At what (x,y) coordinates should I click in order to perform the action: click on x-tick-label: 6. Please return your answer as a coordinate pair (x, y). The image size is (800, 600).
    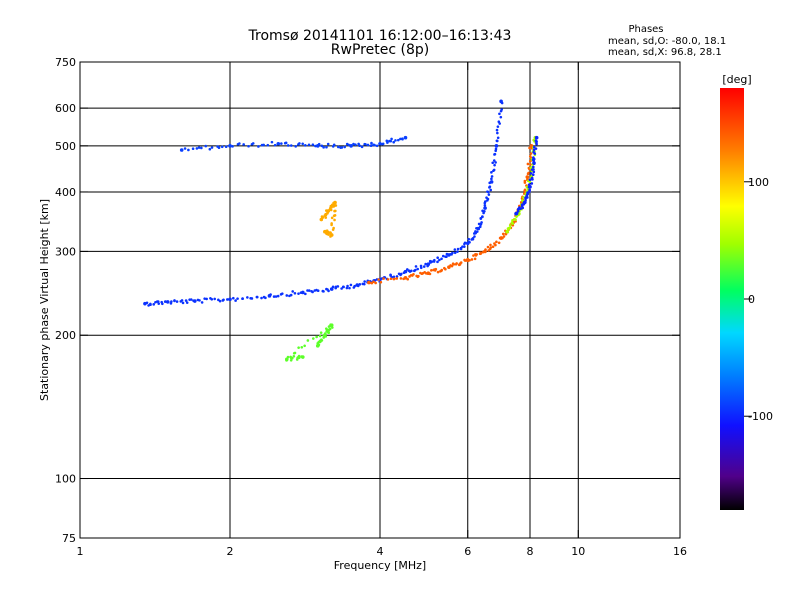
    Looking at the image, I should click on (467, 551).